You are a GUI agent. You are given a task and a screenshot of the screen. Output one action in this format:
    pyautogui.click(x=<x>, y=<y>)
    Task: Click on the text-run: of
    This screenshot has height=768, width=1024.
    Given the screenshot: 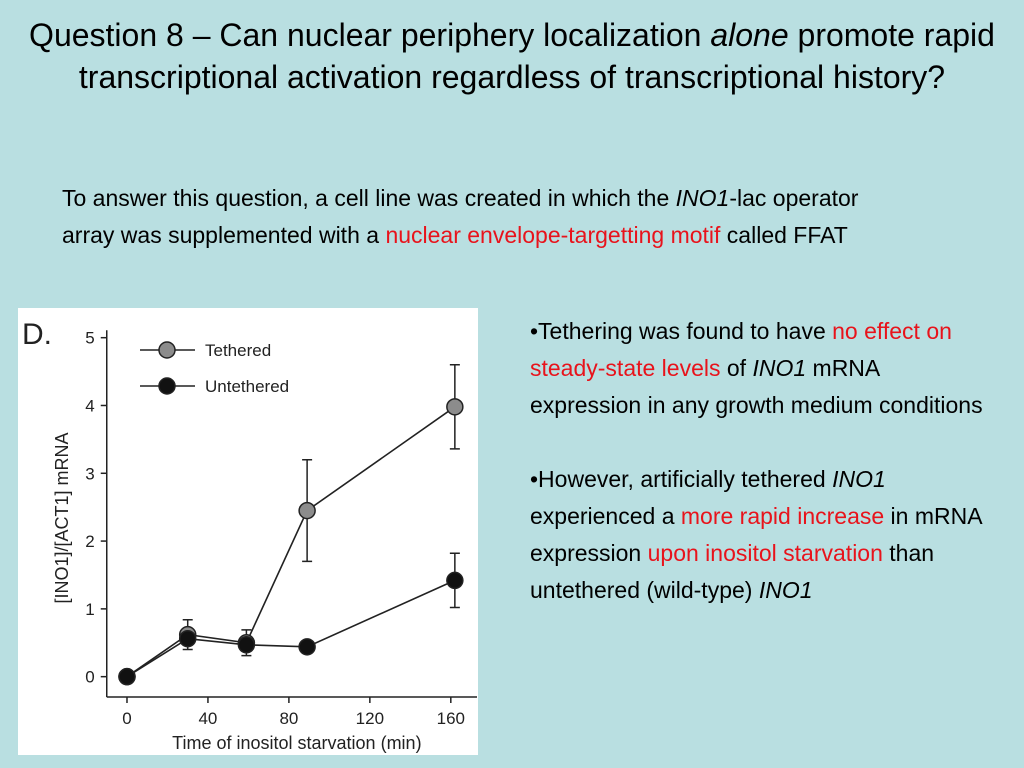 What is the action you would take?
    pyautogui.click(x=736, y=368)
    